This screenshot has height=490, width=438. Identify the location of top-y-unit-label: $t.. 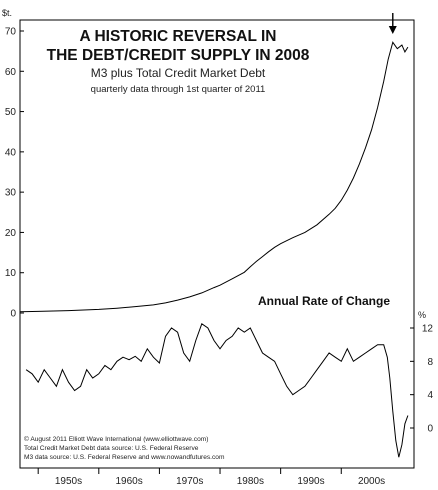
(7, 13).